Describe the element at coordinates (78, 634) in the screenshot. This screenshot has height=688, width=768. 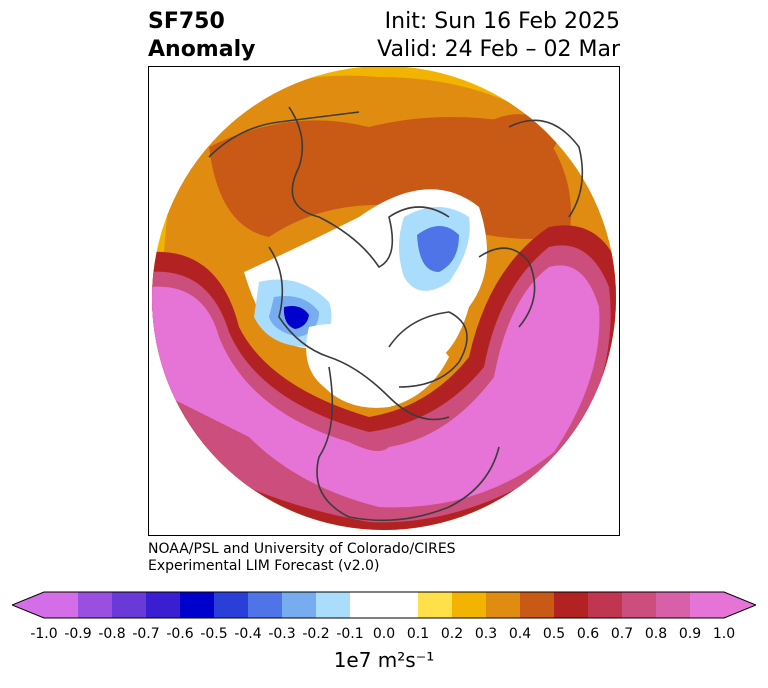
I see `colorbar-tick-label: -0.9` at that location.